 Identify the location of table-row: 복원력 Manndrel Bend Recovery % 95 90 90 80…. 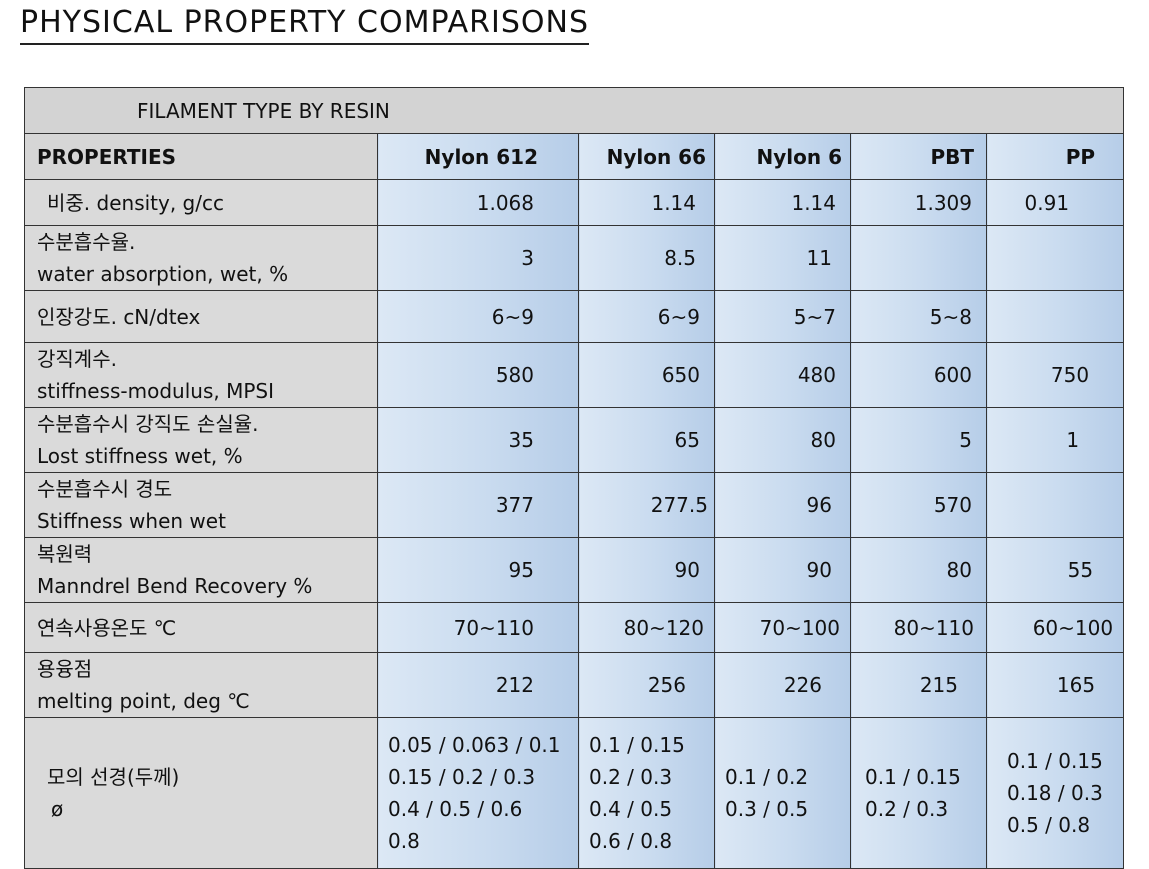
(574, 570).